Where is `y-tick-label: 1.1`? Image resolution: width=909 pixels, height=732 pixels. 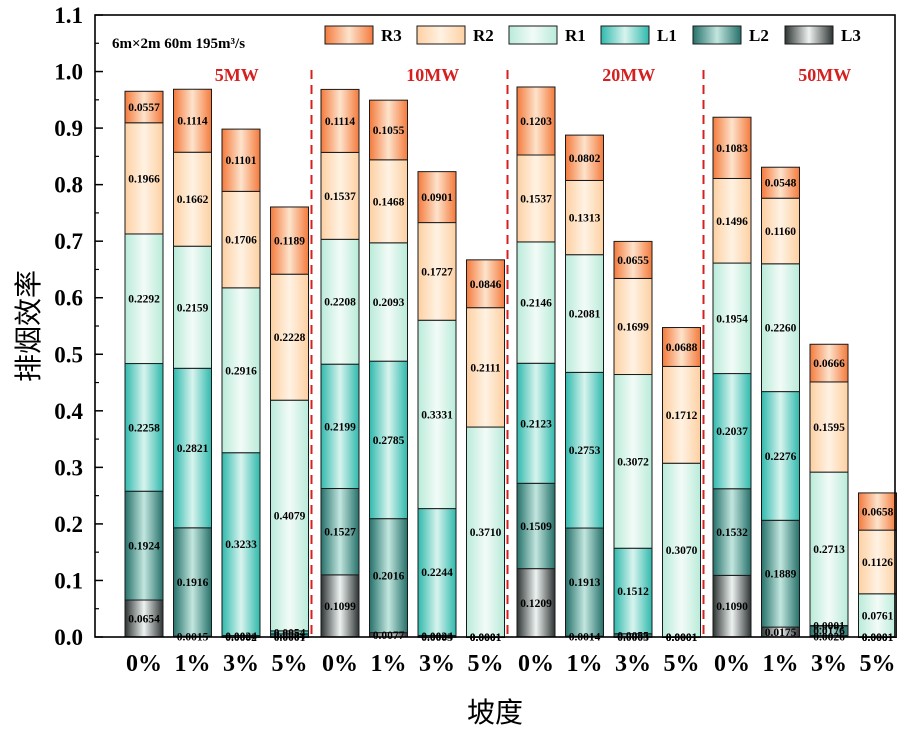 y-tick-label: 1.1 is located at coordinates (68, 15).